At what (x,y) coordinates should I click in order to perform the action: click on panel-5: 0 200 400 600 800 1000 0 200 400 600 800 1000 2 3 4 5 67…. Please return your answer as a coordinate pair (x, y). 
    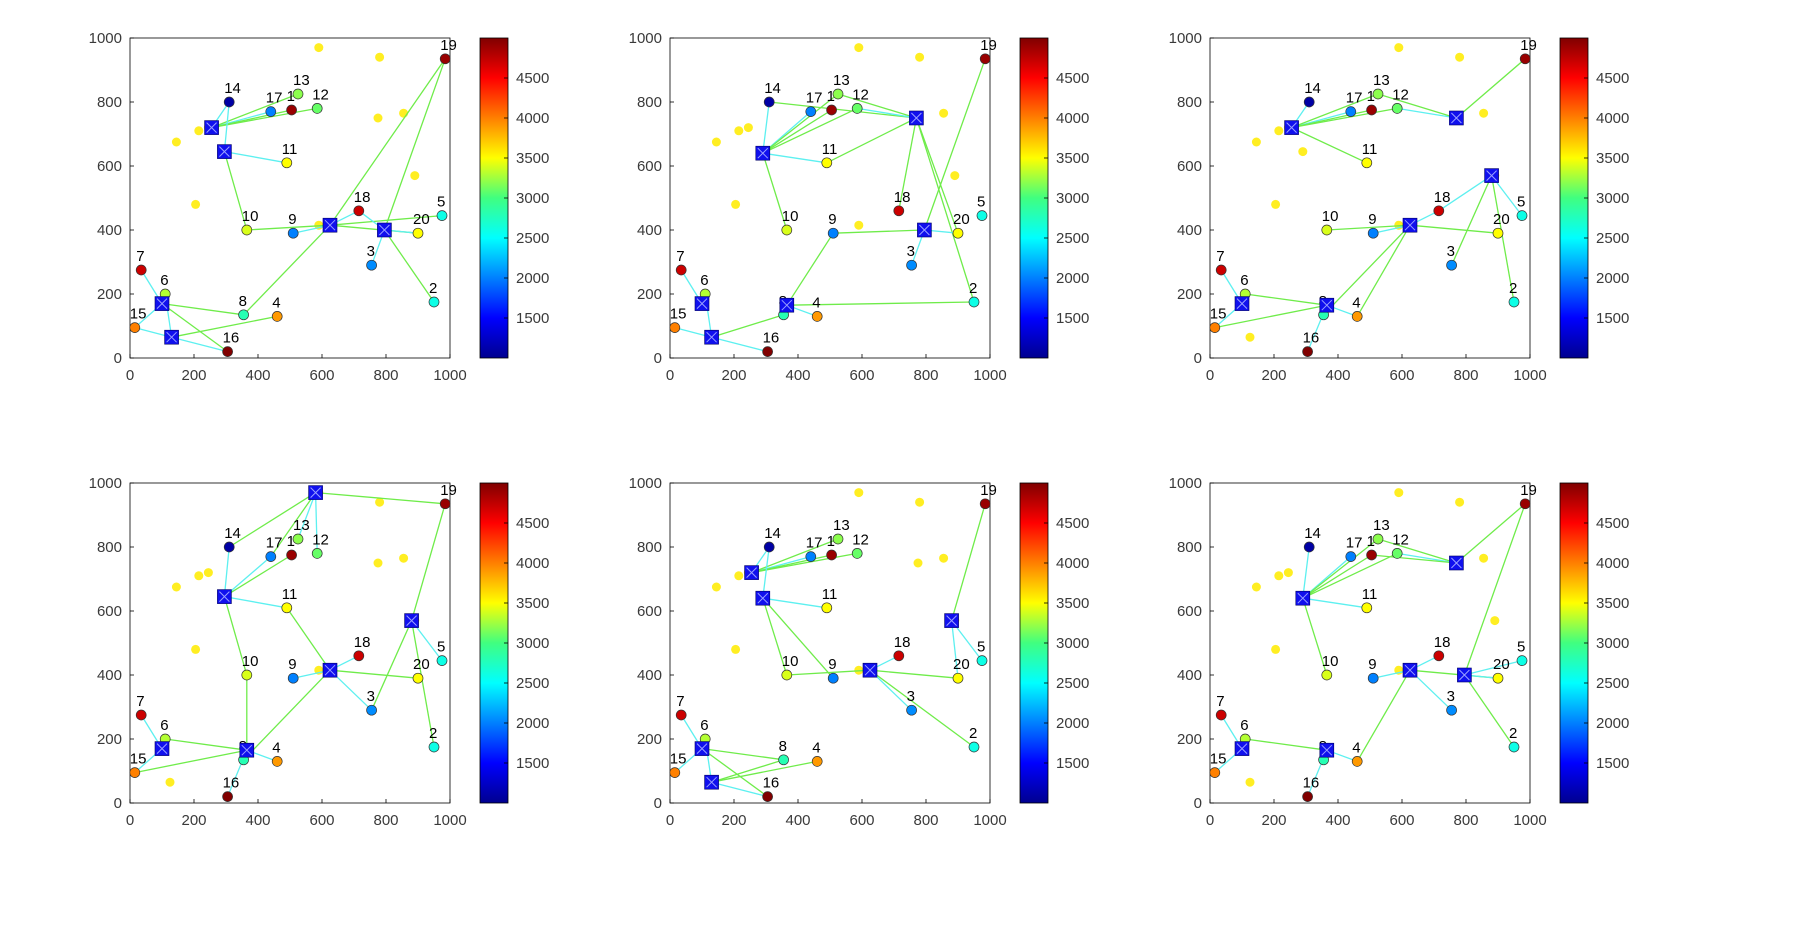
    Looking at the image, I should click on (859, 652).